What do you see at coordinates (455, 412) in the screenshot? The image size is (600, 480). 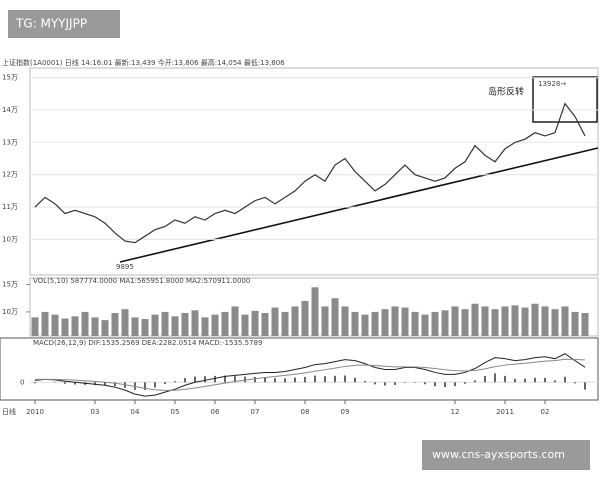 I see `x-tick-label: 12` at bounding box center [455, 412].